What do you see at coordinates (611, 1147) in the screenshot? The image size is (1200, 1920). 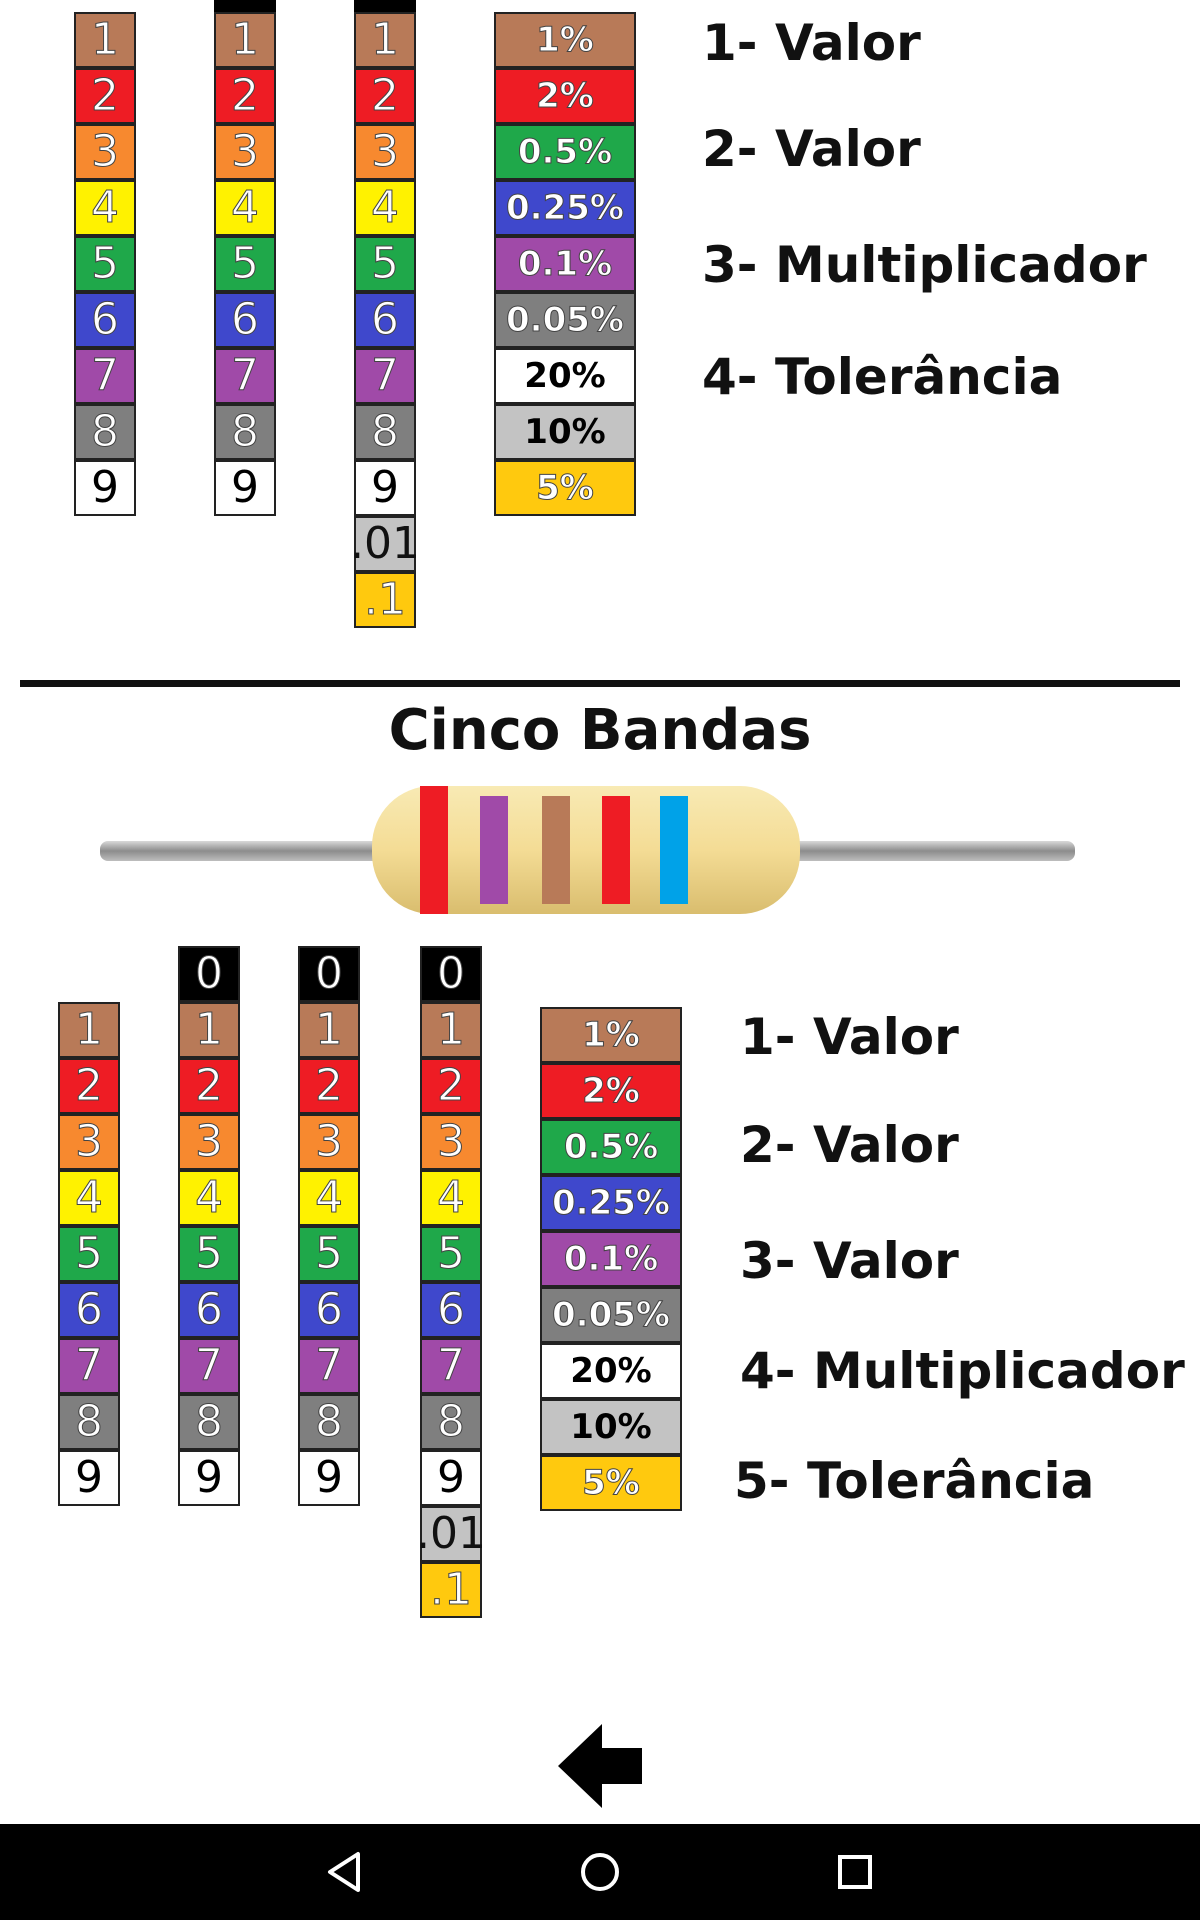 I see `tolerance-cell: 0.5%` at bounding box center [611, 1147].